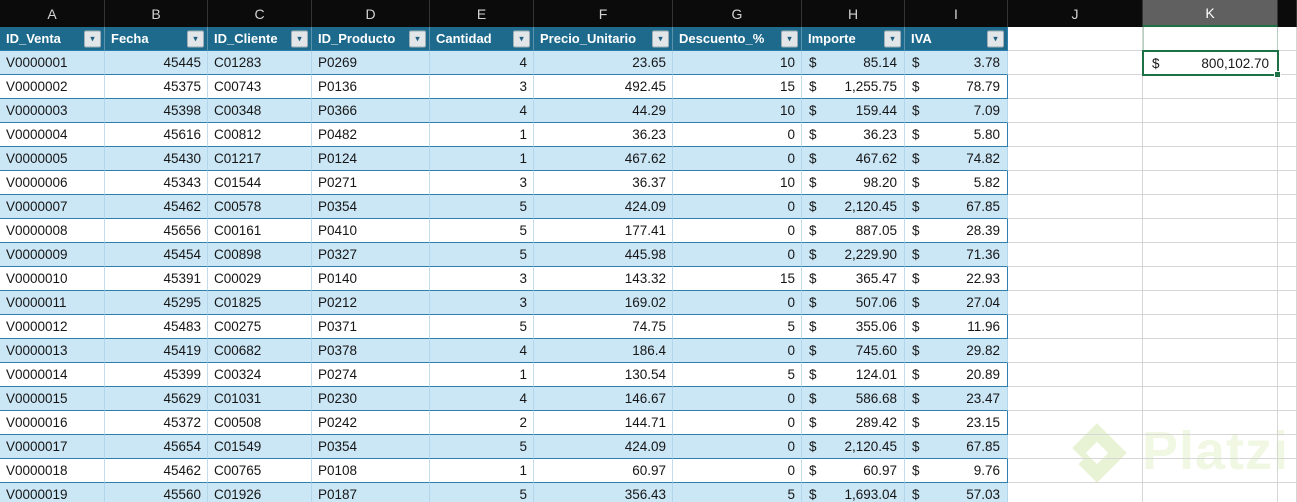 The height and width of the screenshot is (502, 1297). What do you see at coordinates (956, 351) in the screenshot?
I see `cell-I14: $29.82` at bounding box center [956, 351].